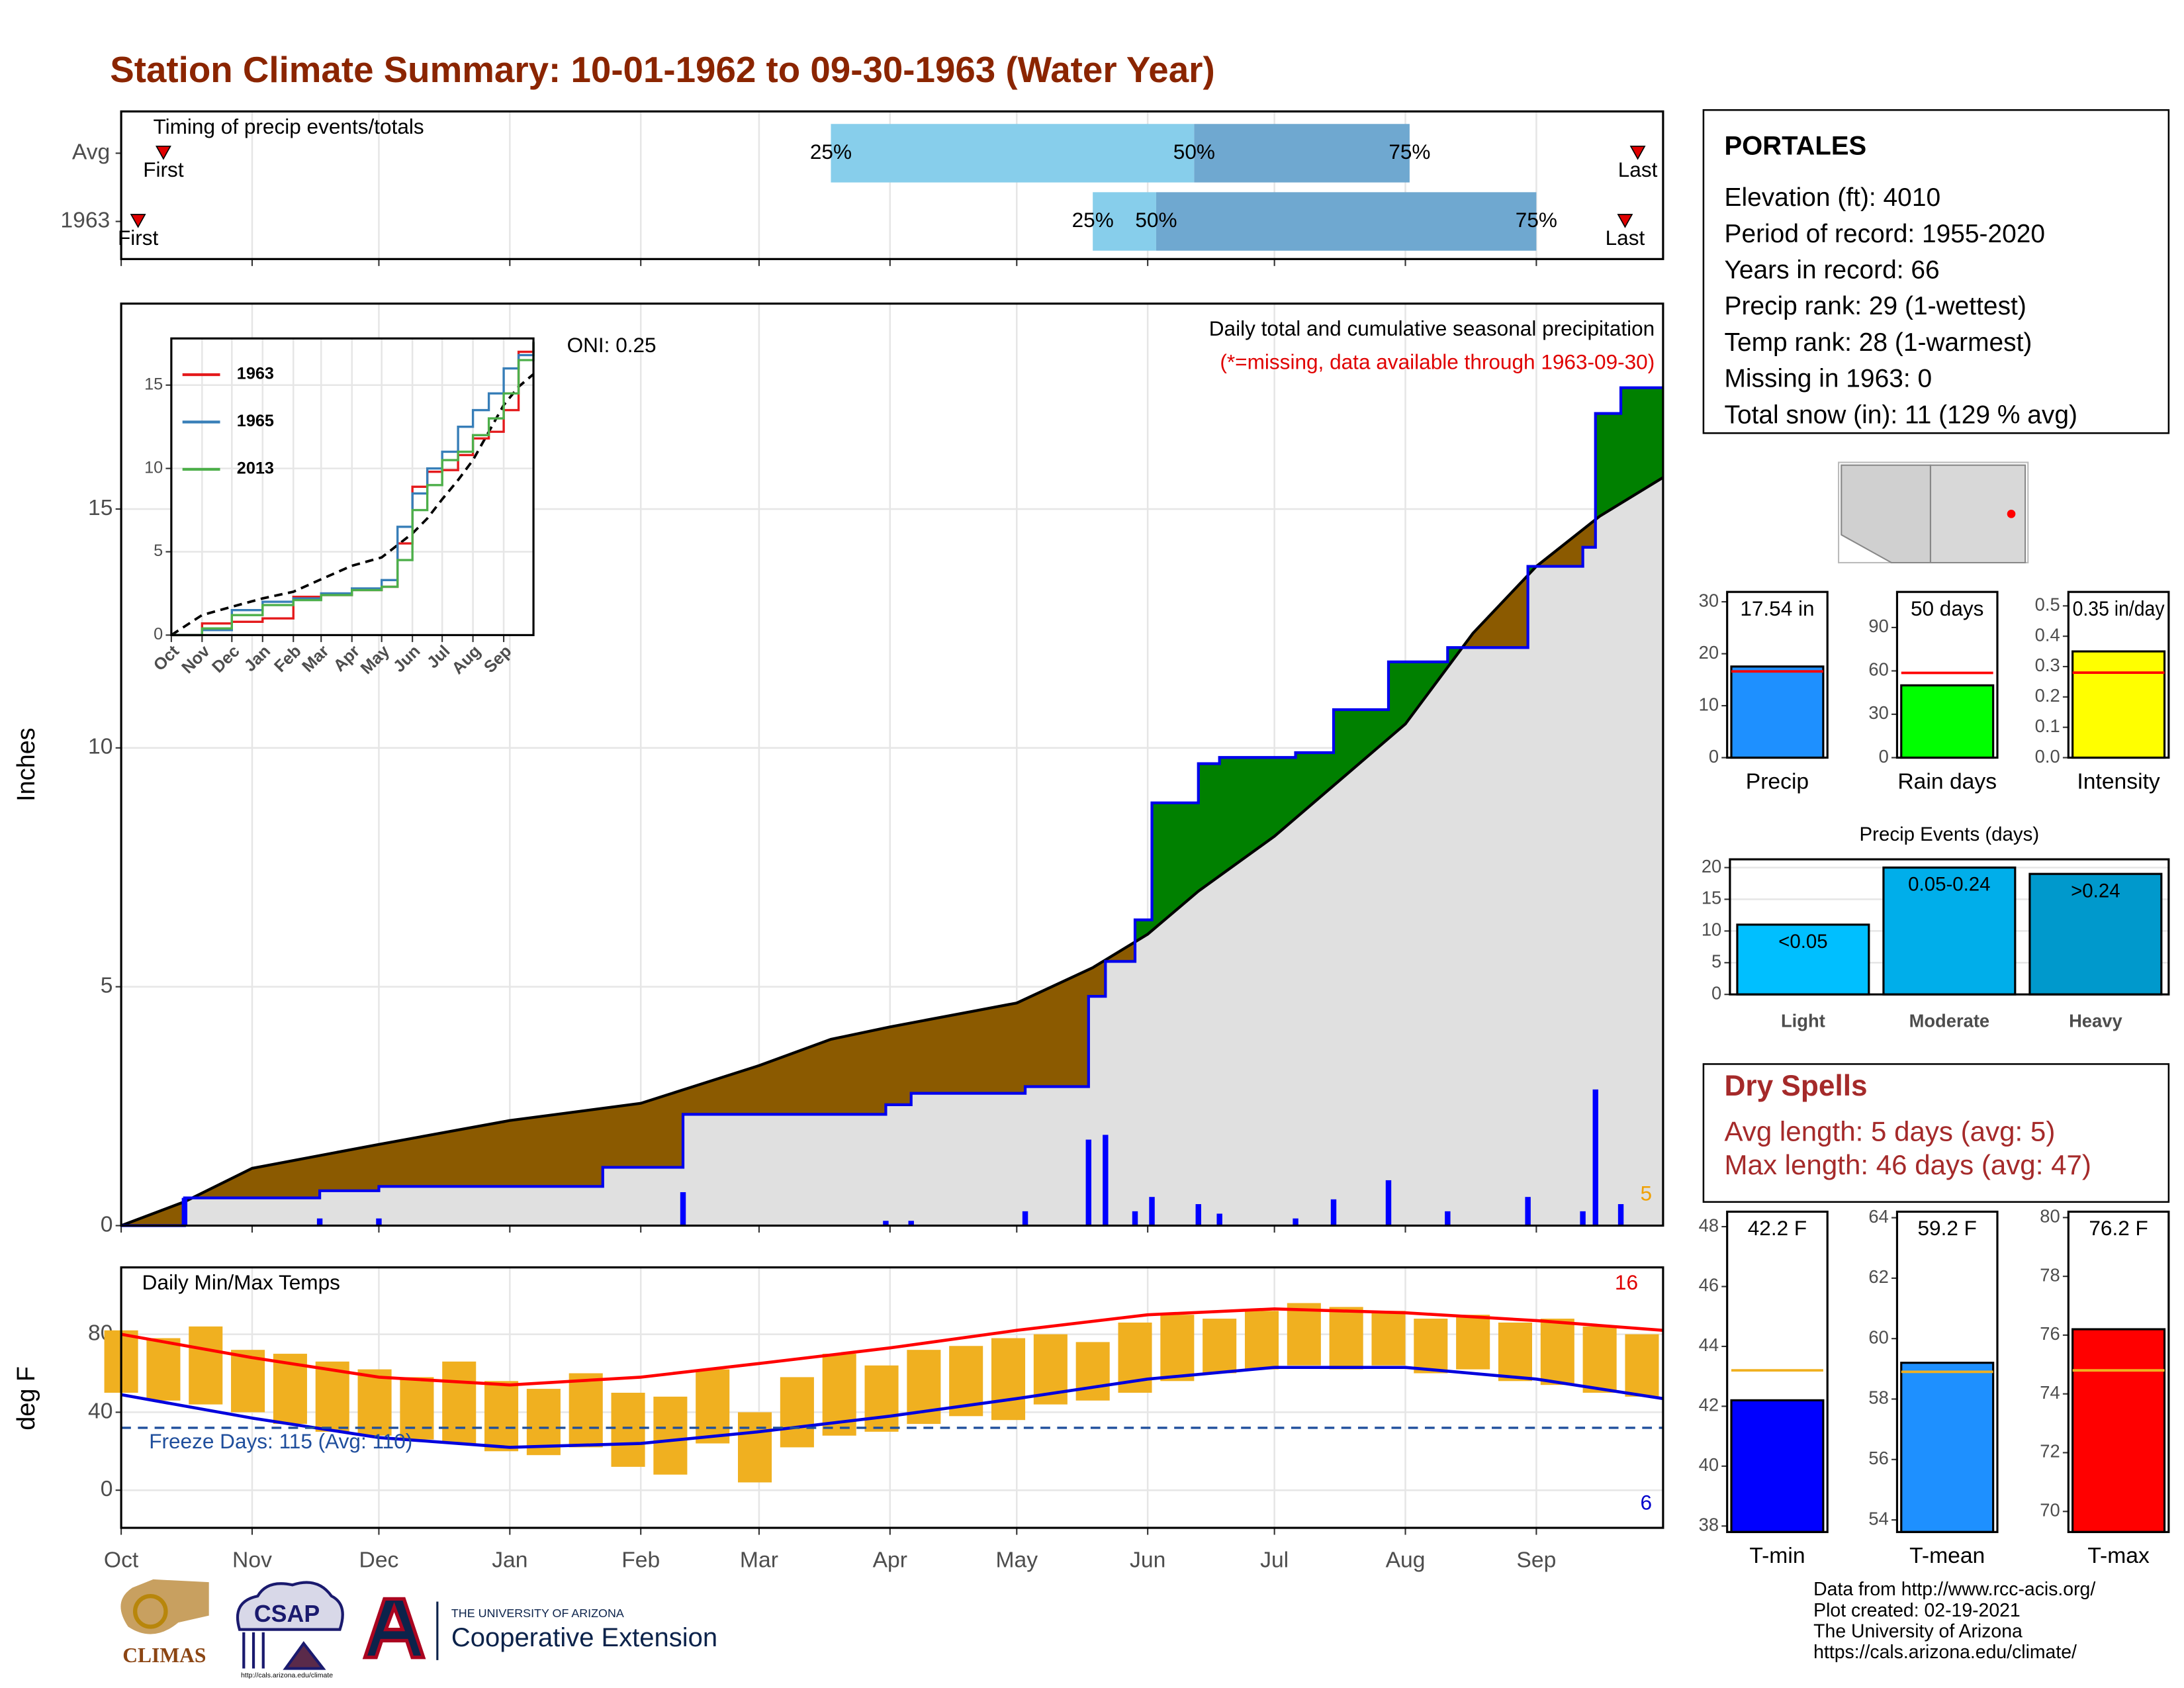 Image resolution: width=2184 pixels, height=1688 pixels. What do you see at coordinates (2048, 665) in the screenshot?
I see `y-tick-label: 0.3` at bounding box center [2048, 665].